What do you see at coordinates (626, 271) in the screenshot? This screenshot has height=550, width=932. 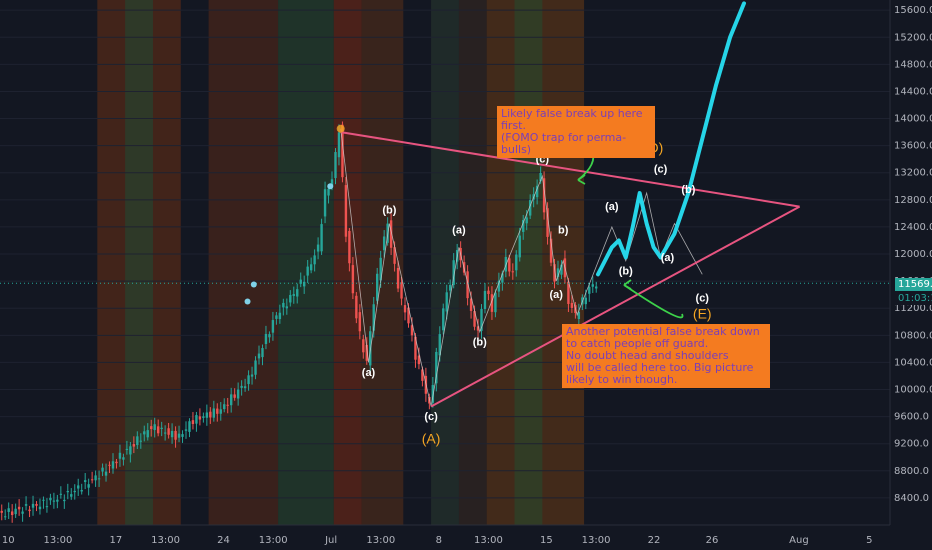 I see `wave-label: (b)` at bounding box center [626, 271].